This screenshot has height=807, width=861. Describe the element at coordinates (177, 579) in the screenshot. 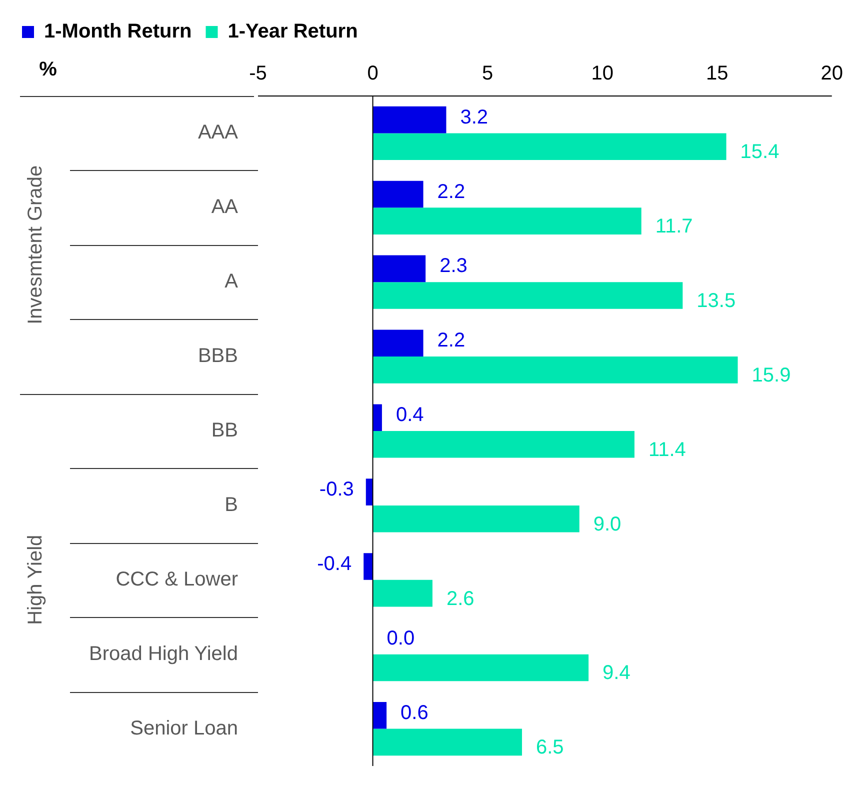

I see `y-tick-label: CCC & Lower` at that location.